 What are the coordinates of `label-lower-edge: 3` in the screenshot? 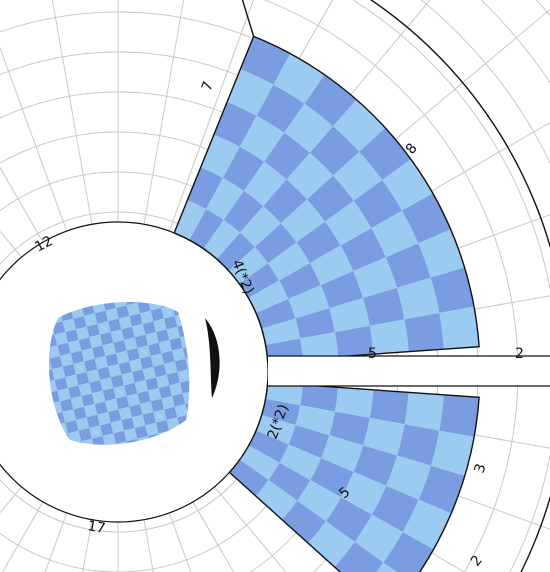 It's located at (481, 468).